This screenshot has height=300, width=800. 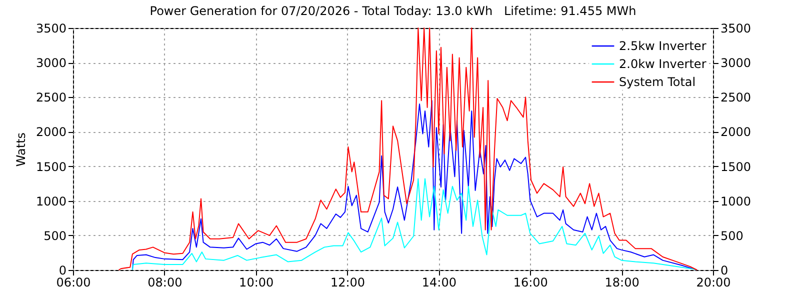 What do you see at coordinates (51, 132) in the screenshot?
I see `y-tick-label: 2000` at bounding box center [51, 132].